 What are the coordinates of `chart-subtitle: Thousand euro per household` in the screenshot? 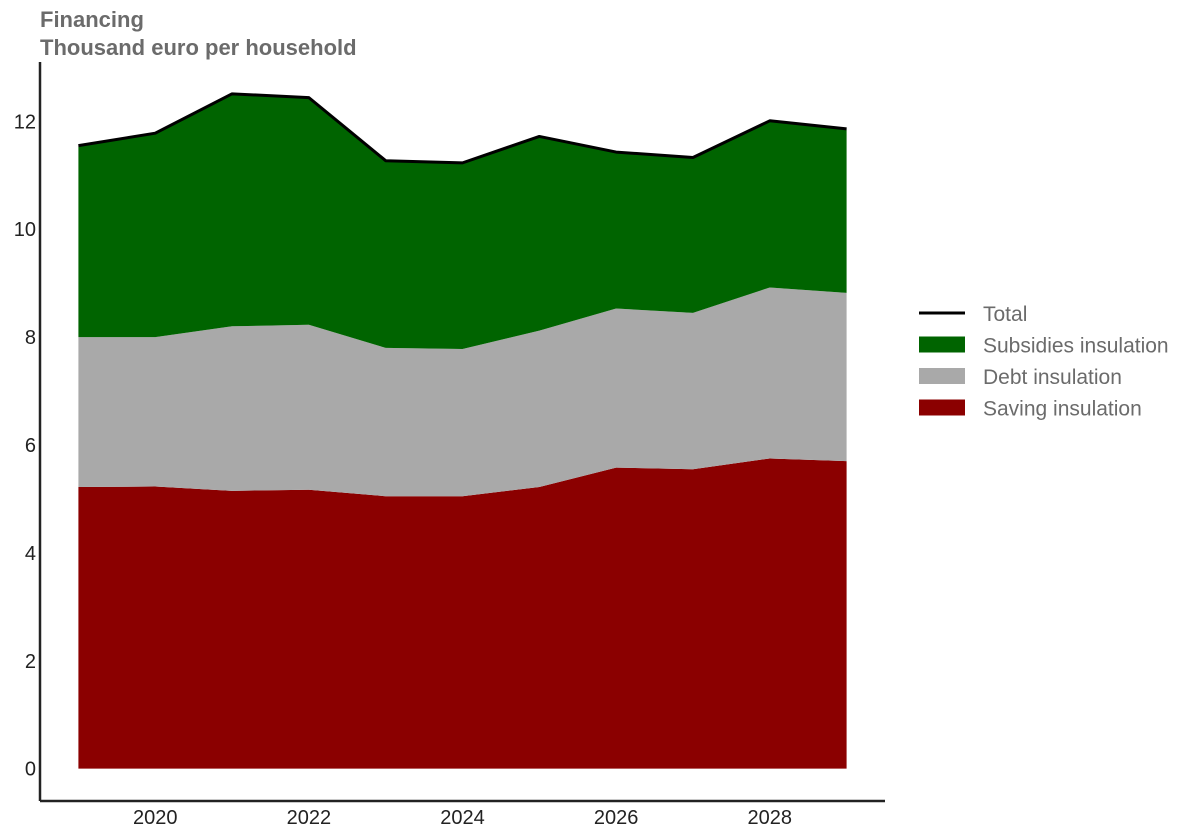 It's located at (198, 47).